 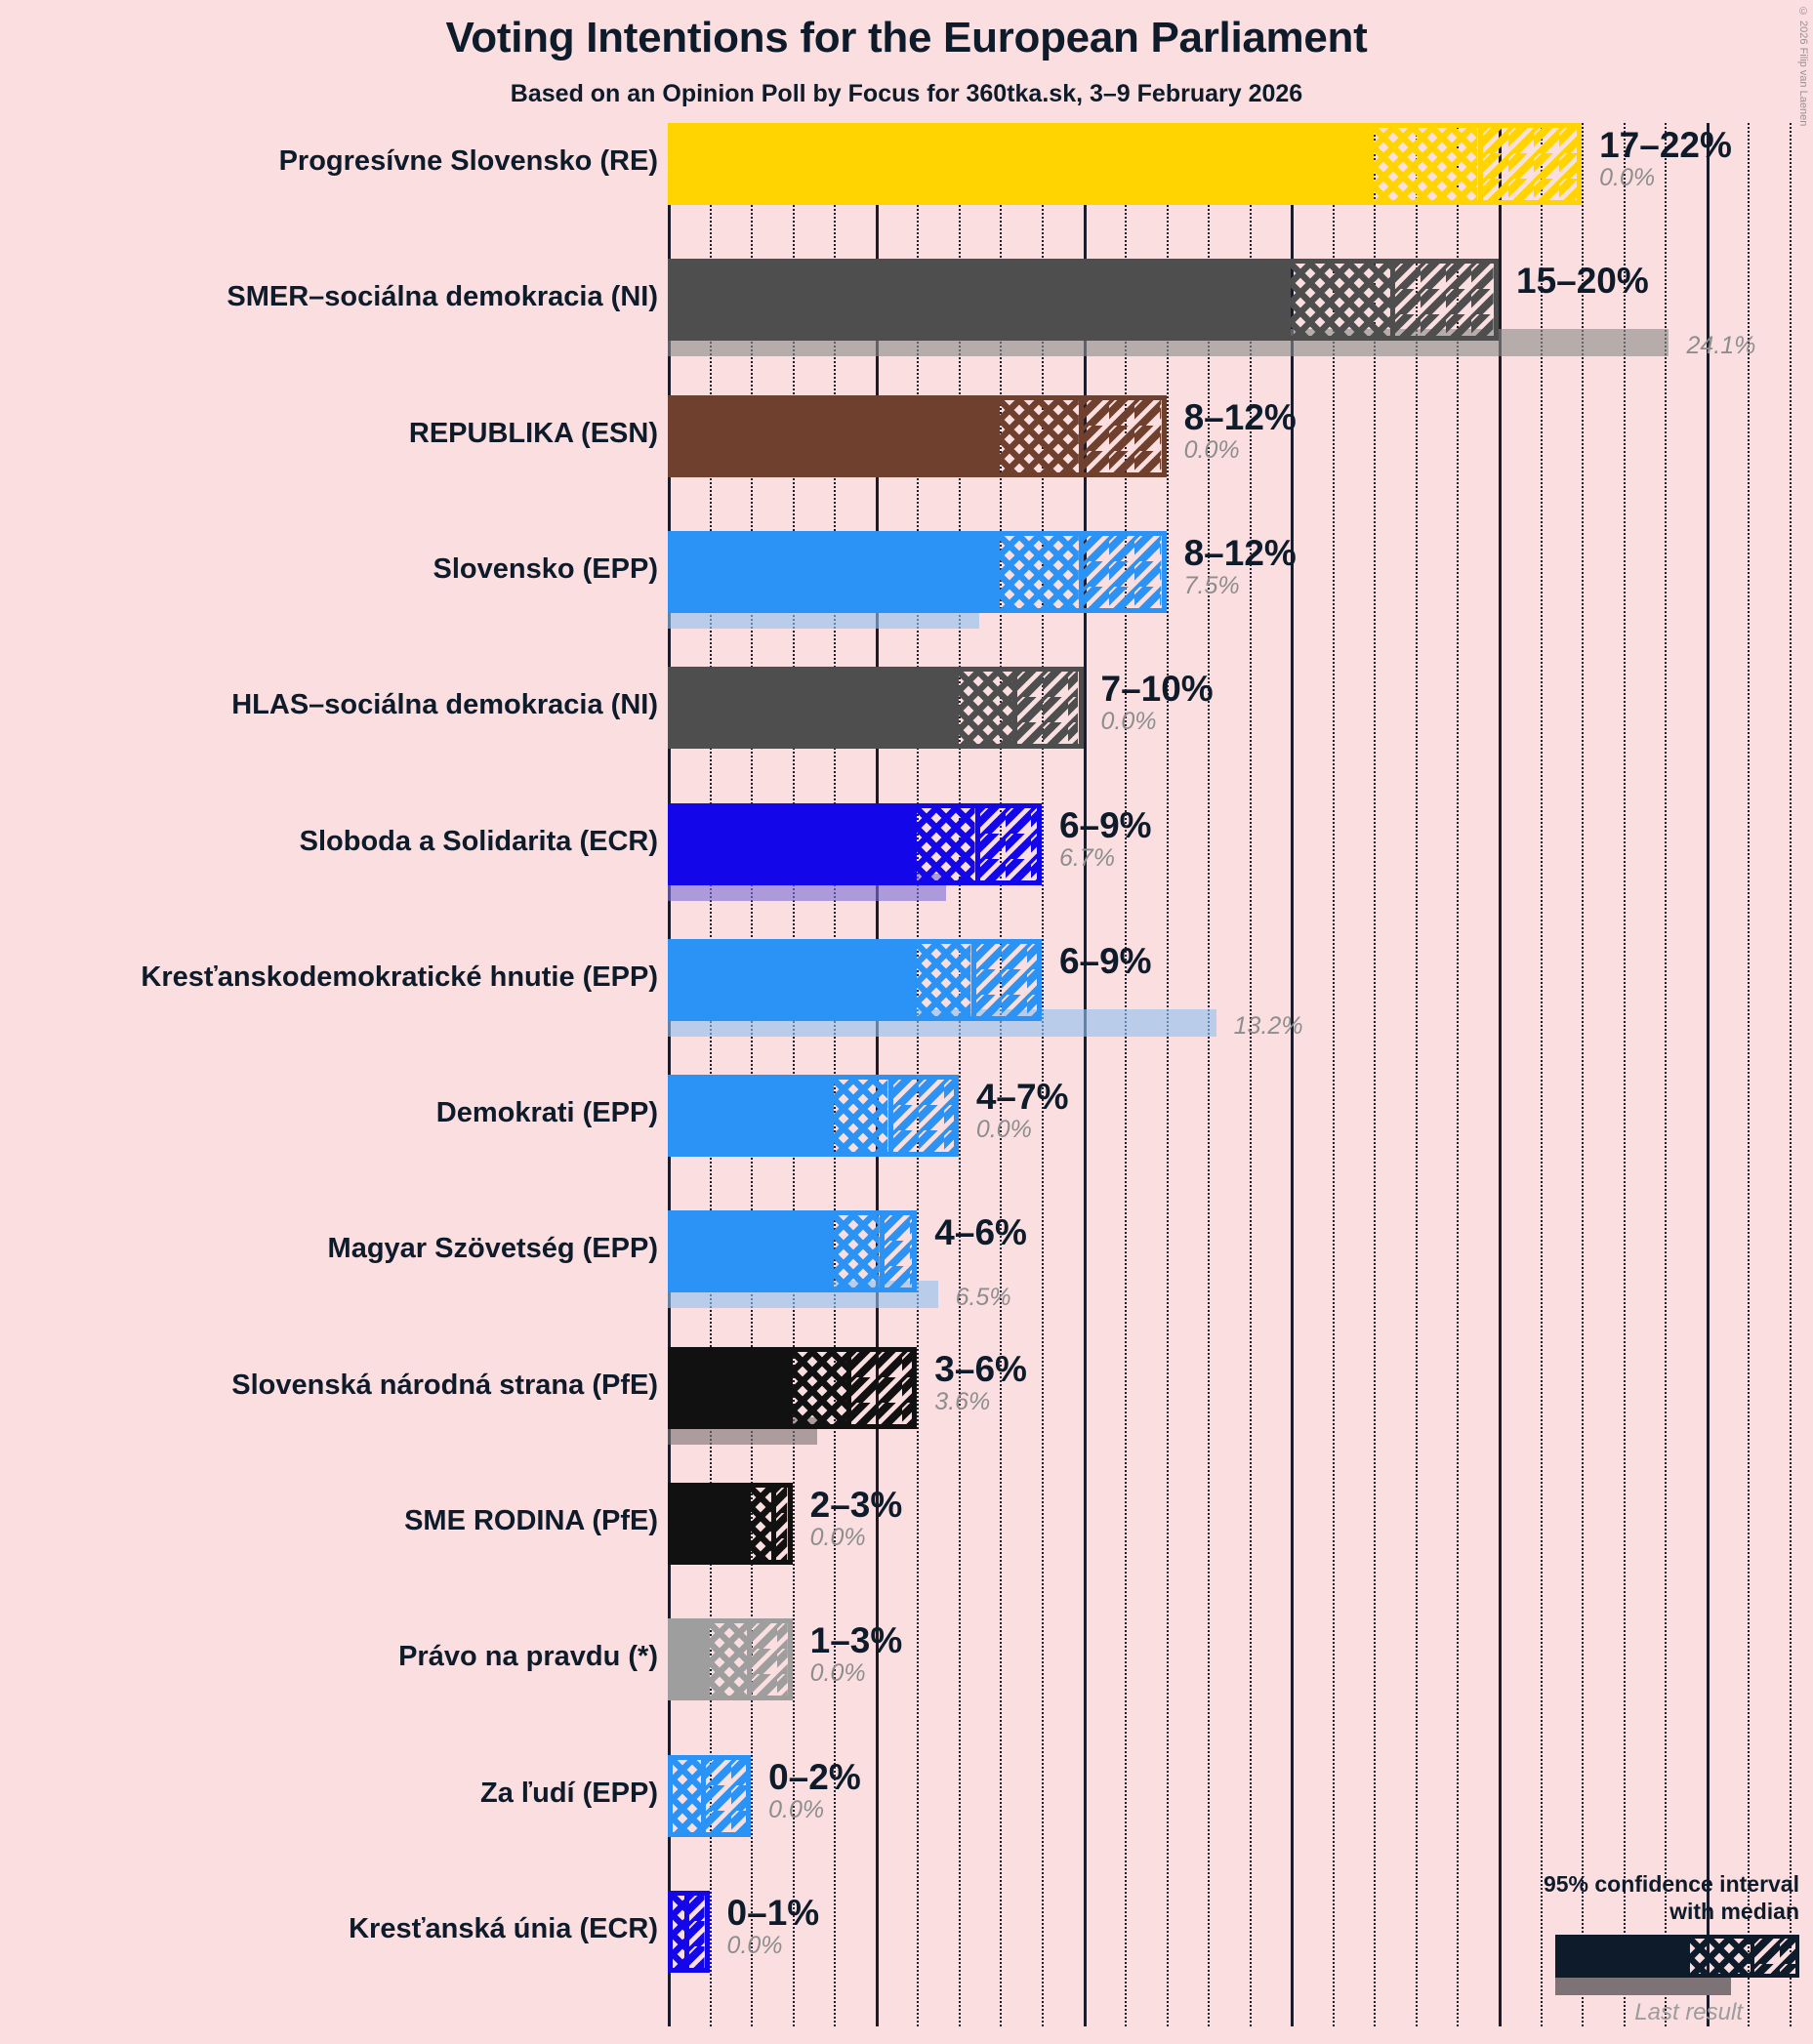 What do you see at coordinates (1268, 1025) in the screenshot?
I see `last-result-label: 13.2%` at bounding box center [1268, 1025].